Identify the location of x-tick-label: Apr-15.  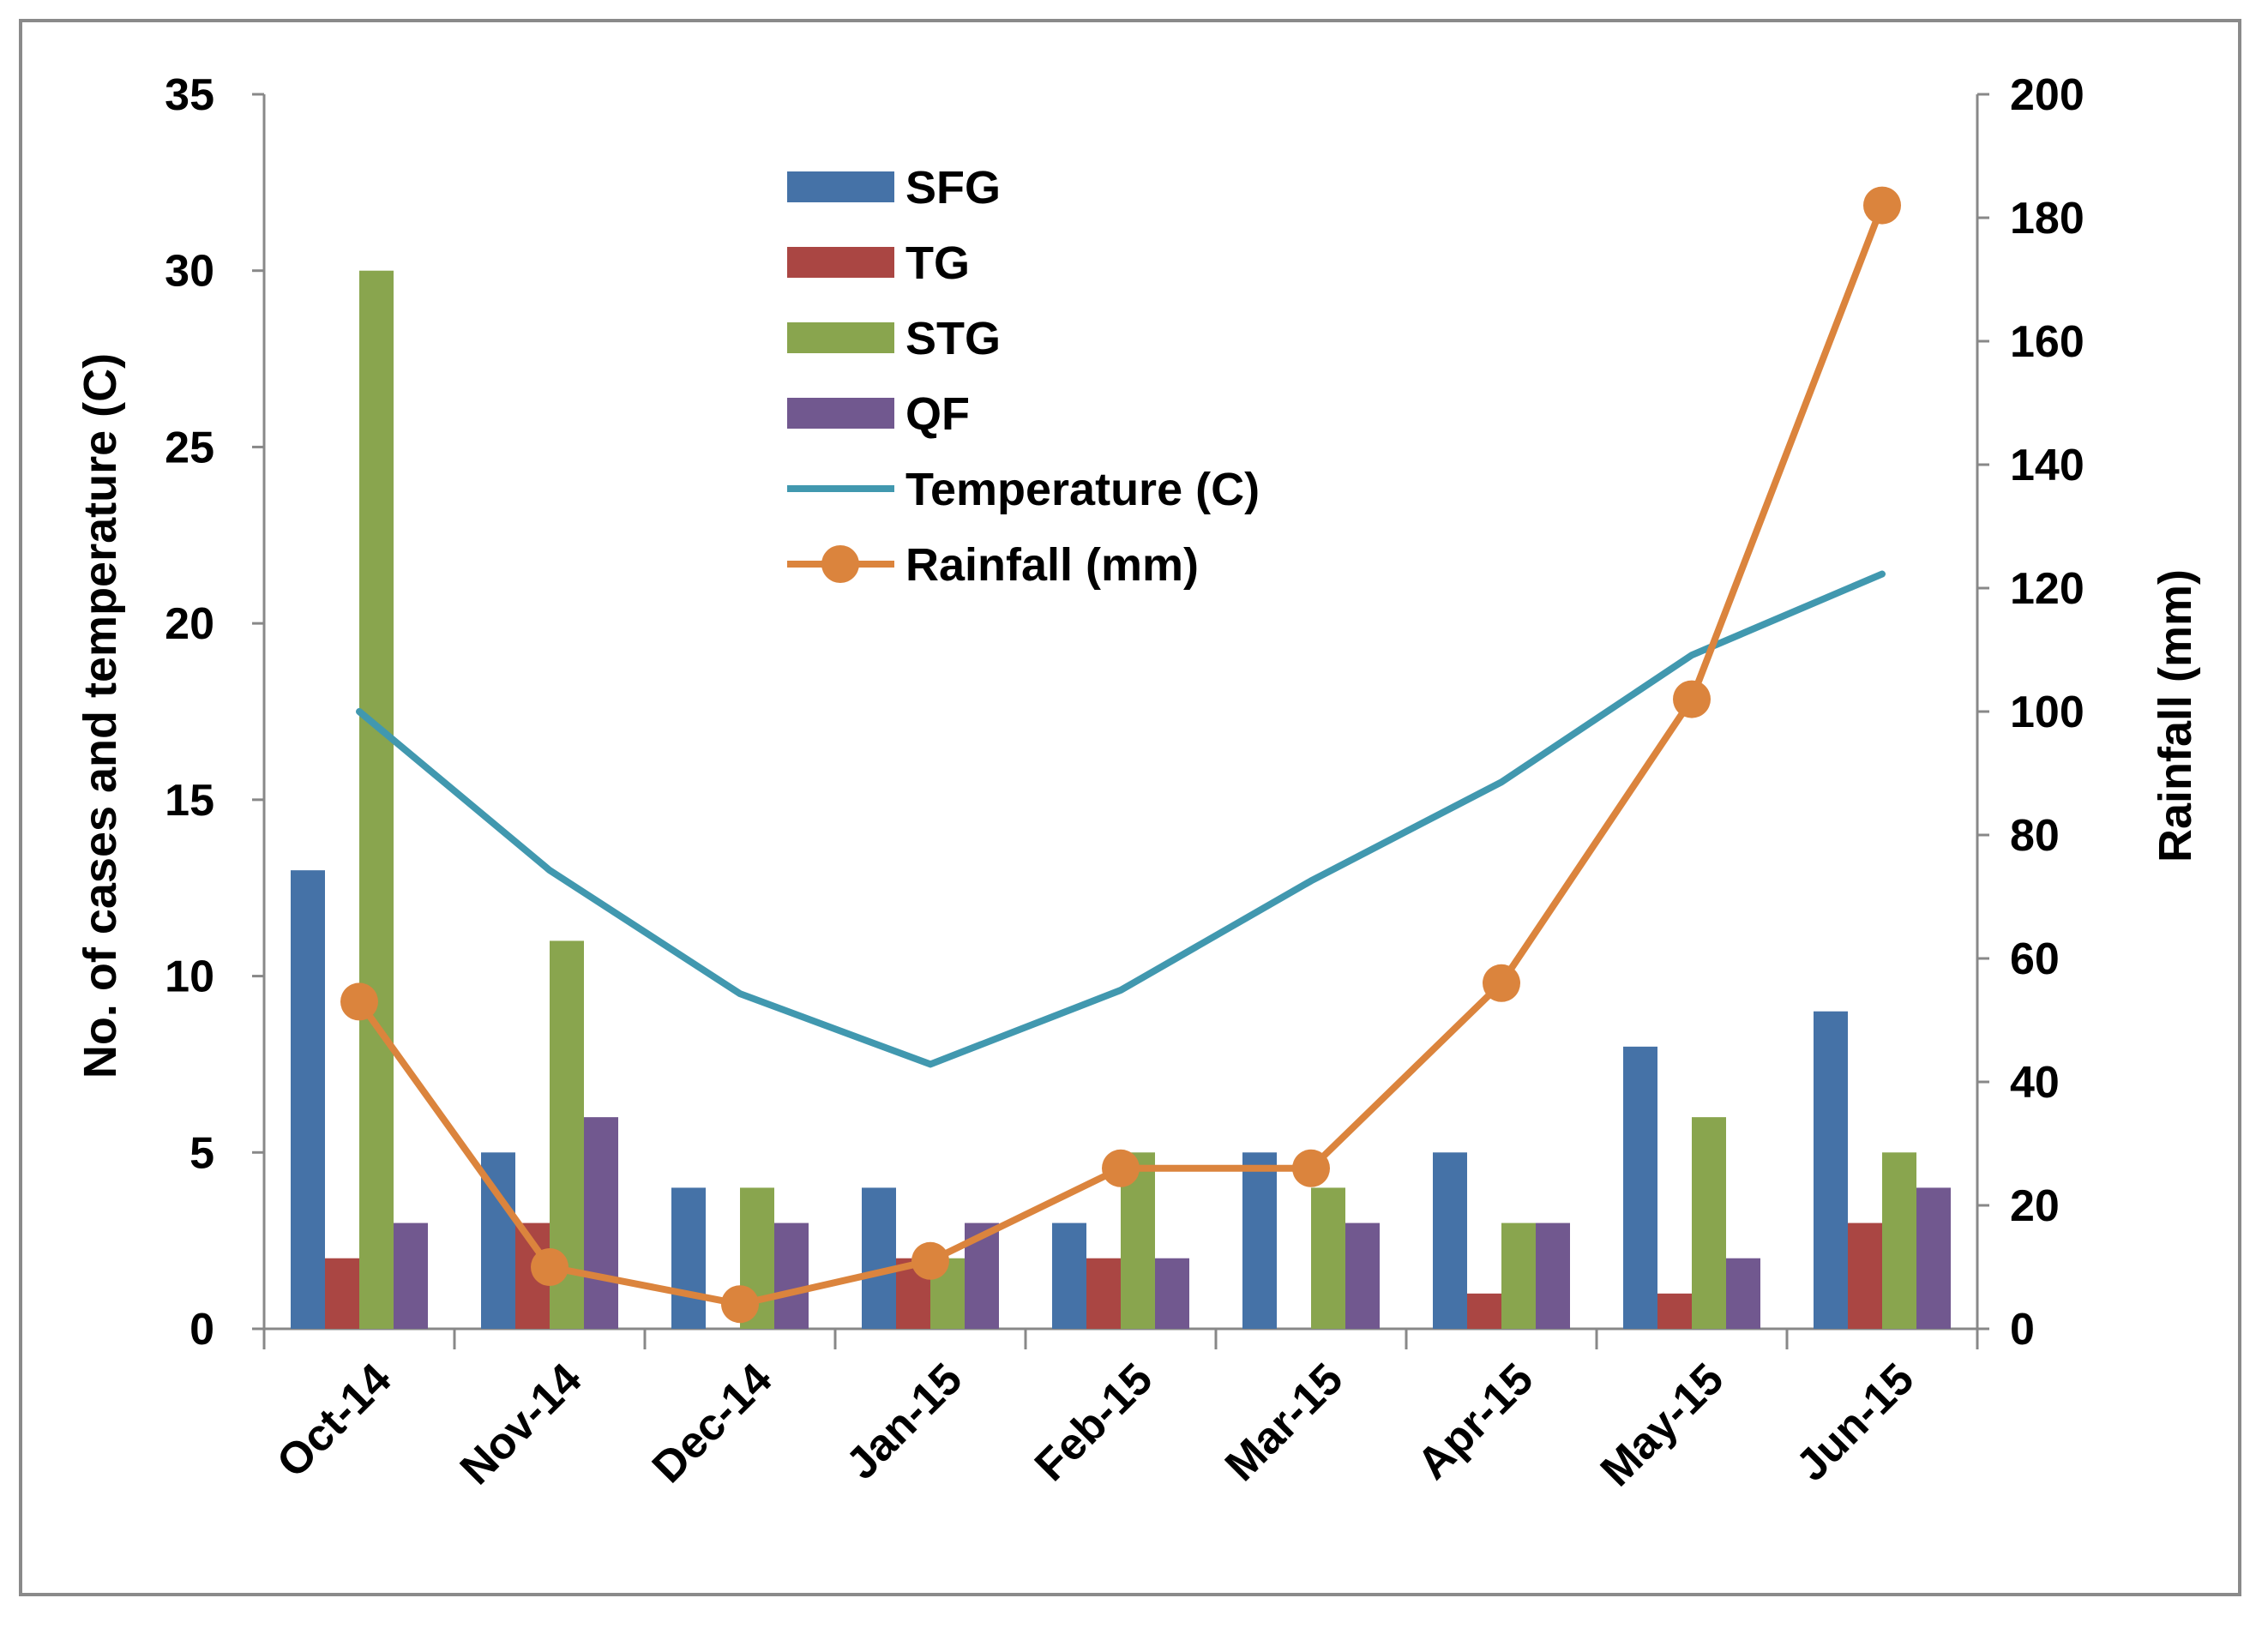
(1475, 1421).